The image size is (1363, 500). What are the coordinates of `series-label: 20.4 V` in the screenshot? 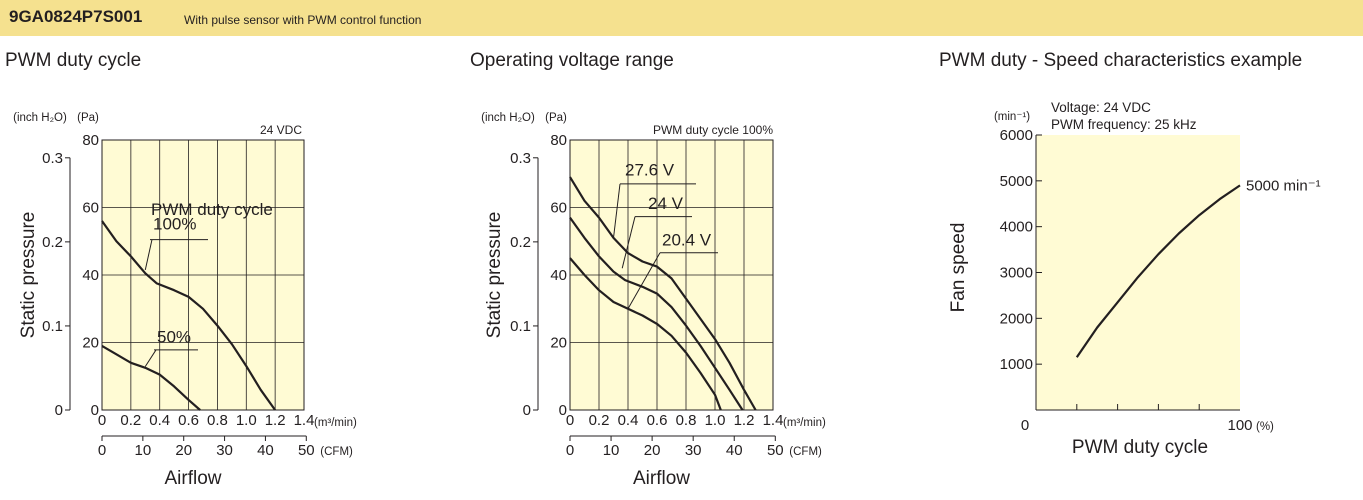 It's located at (687, 239).